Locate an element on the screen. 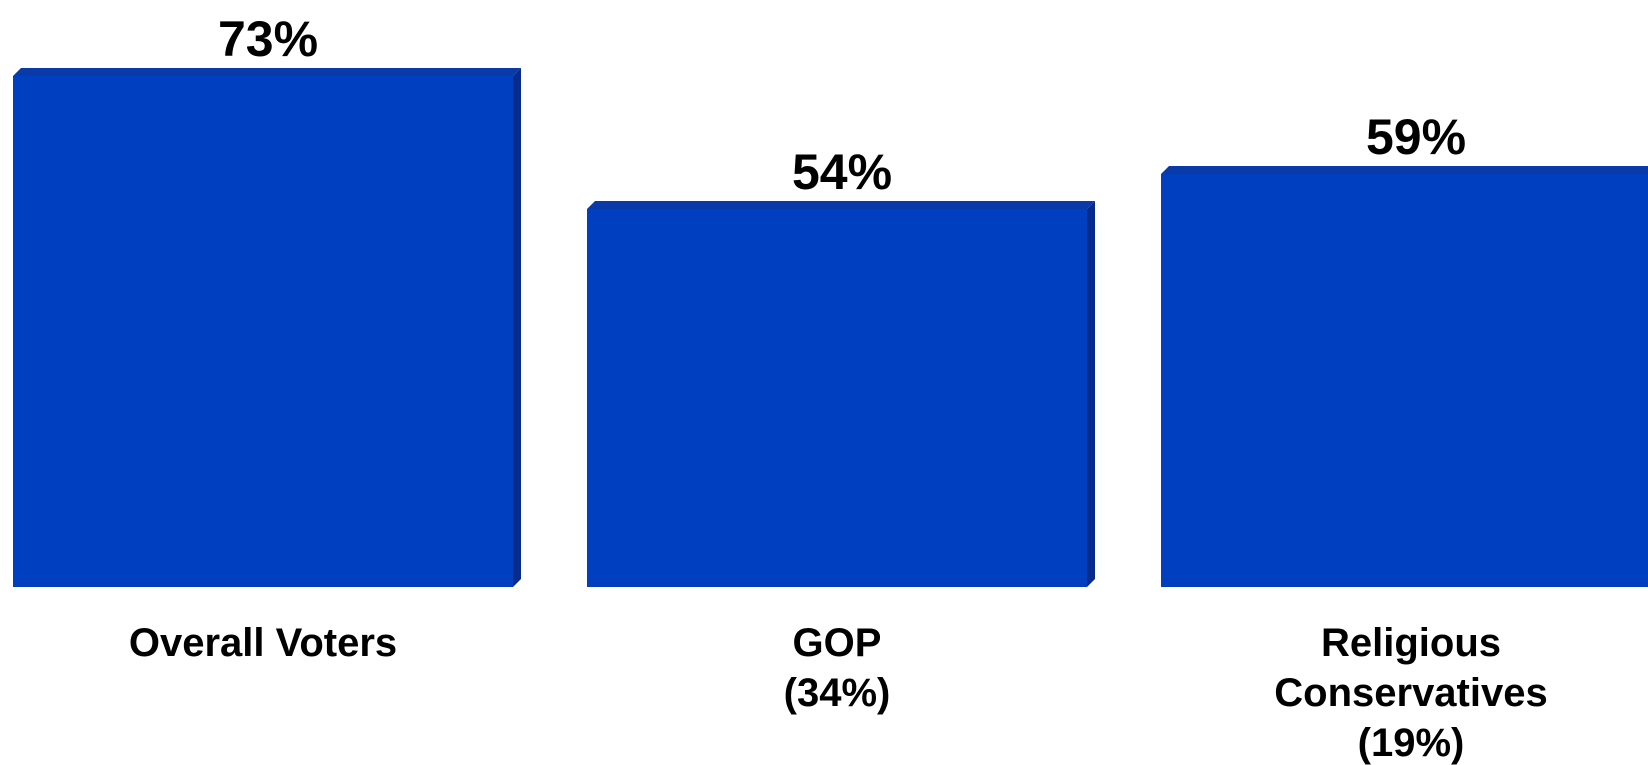 The width and height of the screenshot is (1648, 765). category-label-line: (19%) is located at coordinates (1411, 743).